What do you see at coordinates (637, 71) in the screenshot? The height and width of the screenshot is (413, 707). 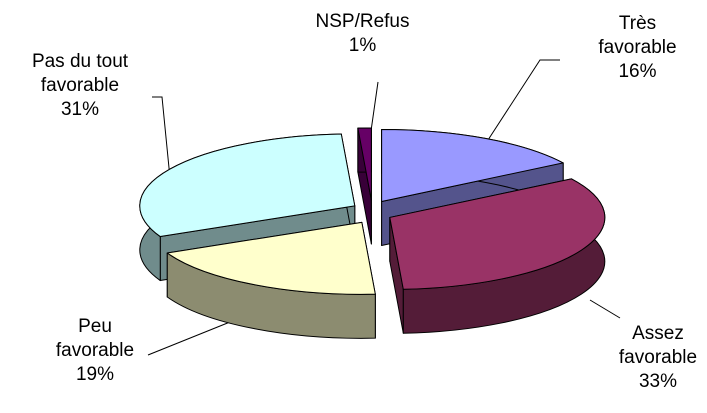 I see `value-label: 16%` at bounding box center [637, 71].